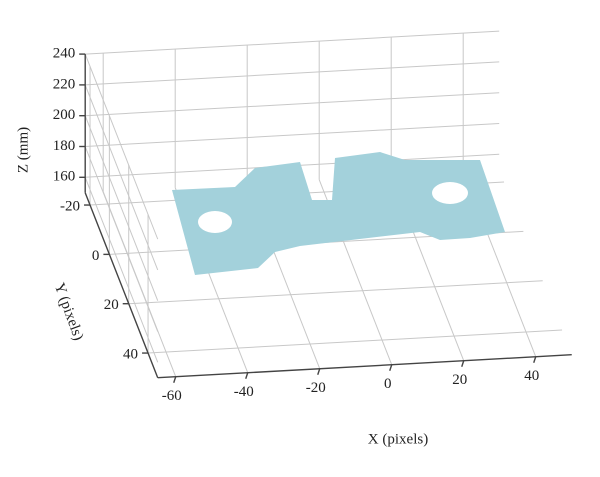  I want to click on z-tick-label: 240, so click(64, 54).